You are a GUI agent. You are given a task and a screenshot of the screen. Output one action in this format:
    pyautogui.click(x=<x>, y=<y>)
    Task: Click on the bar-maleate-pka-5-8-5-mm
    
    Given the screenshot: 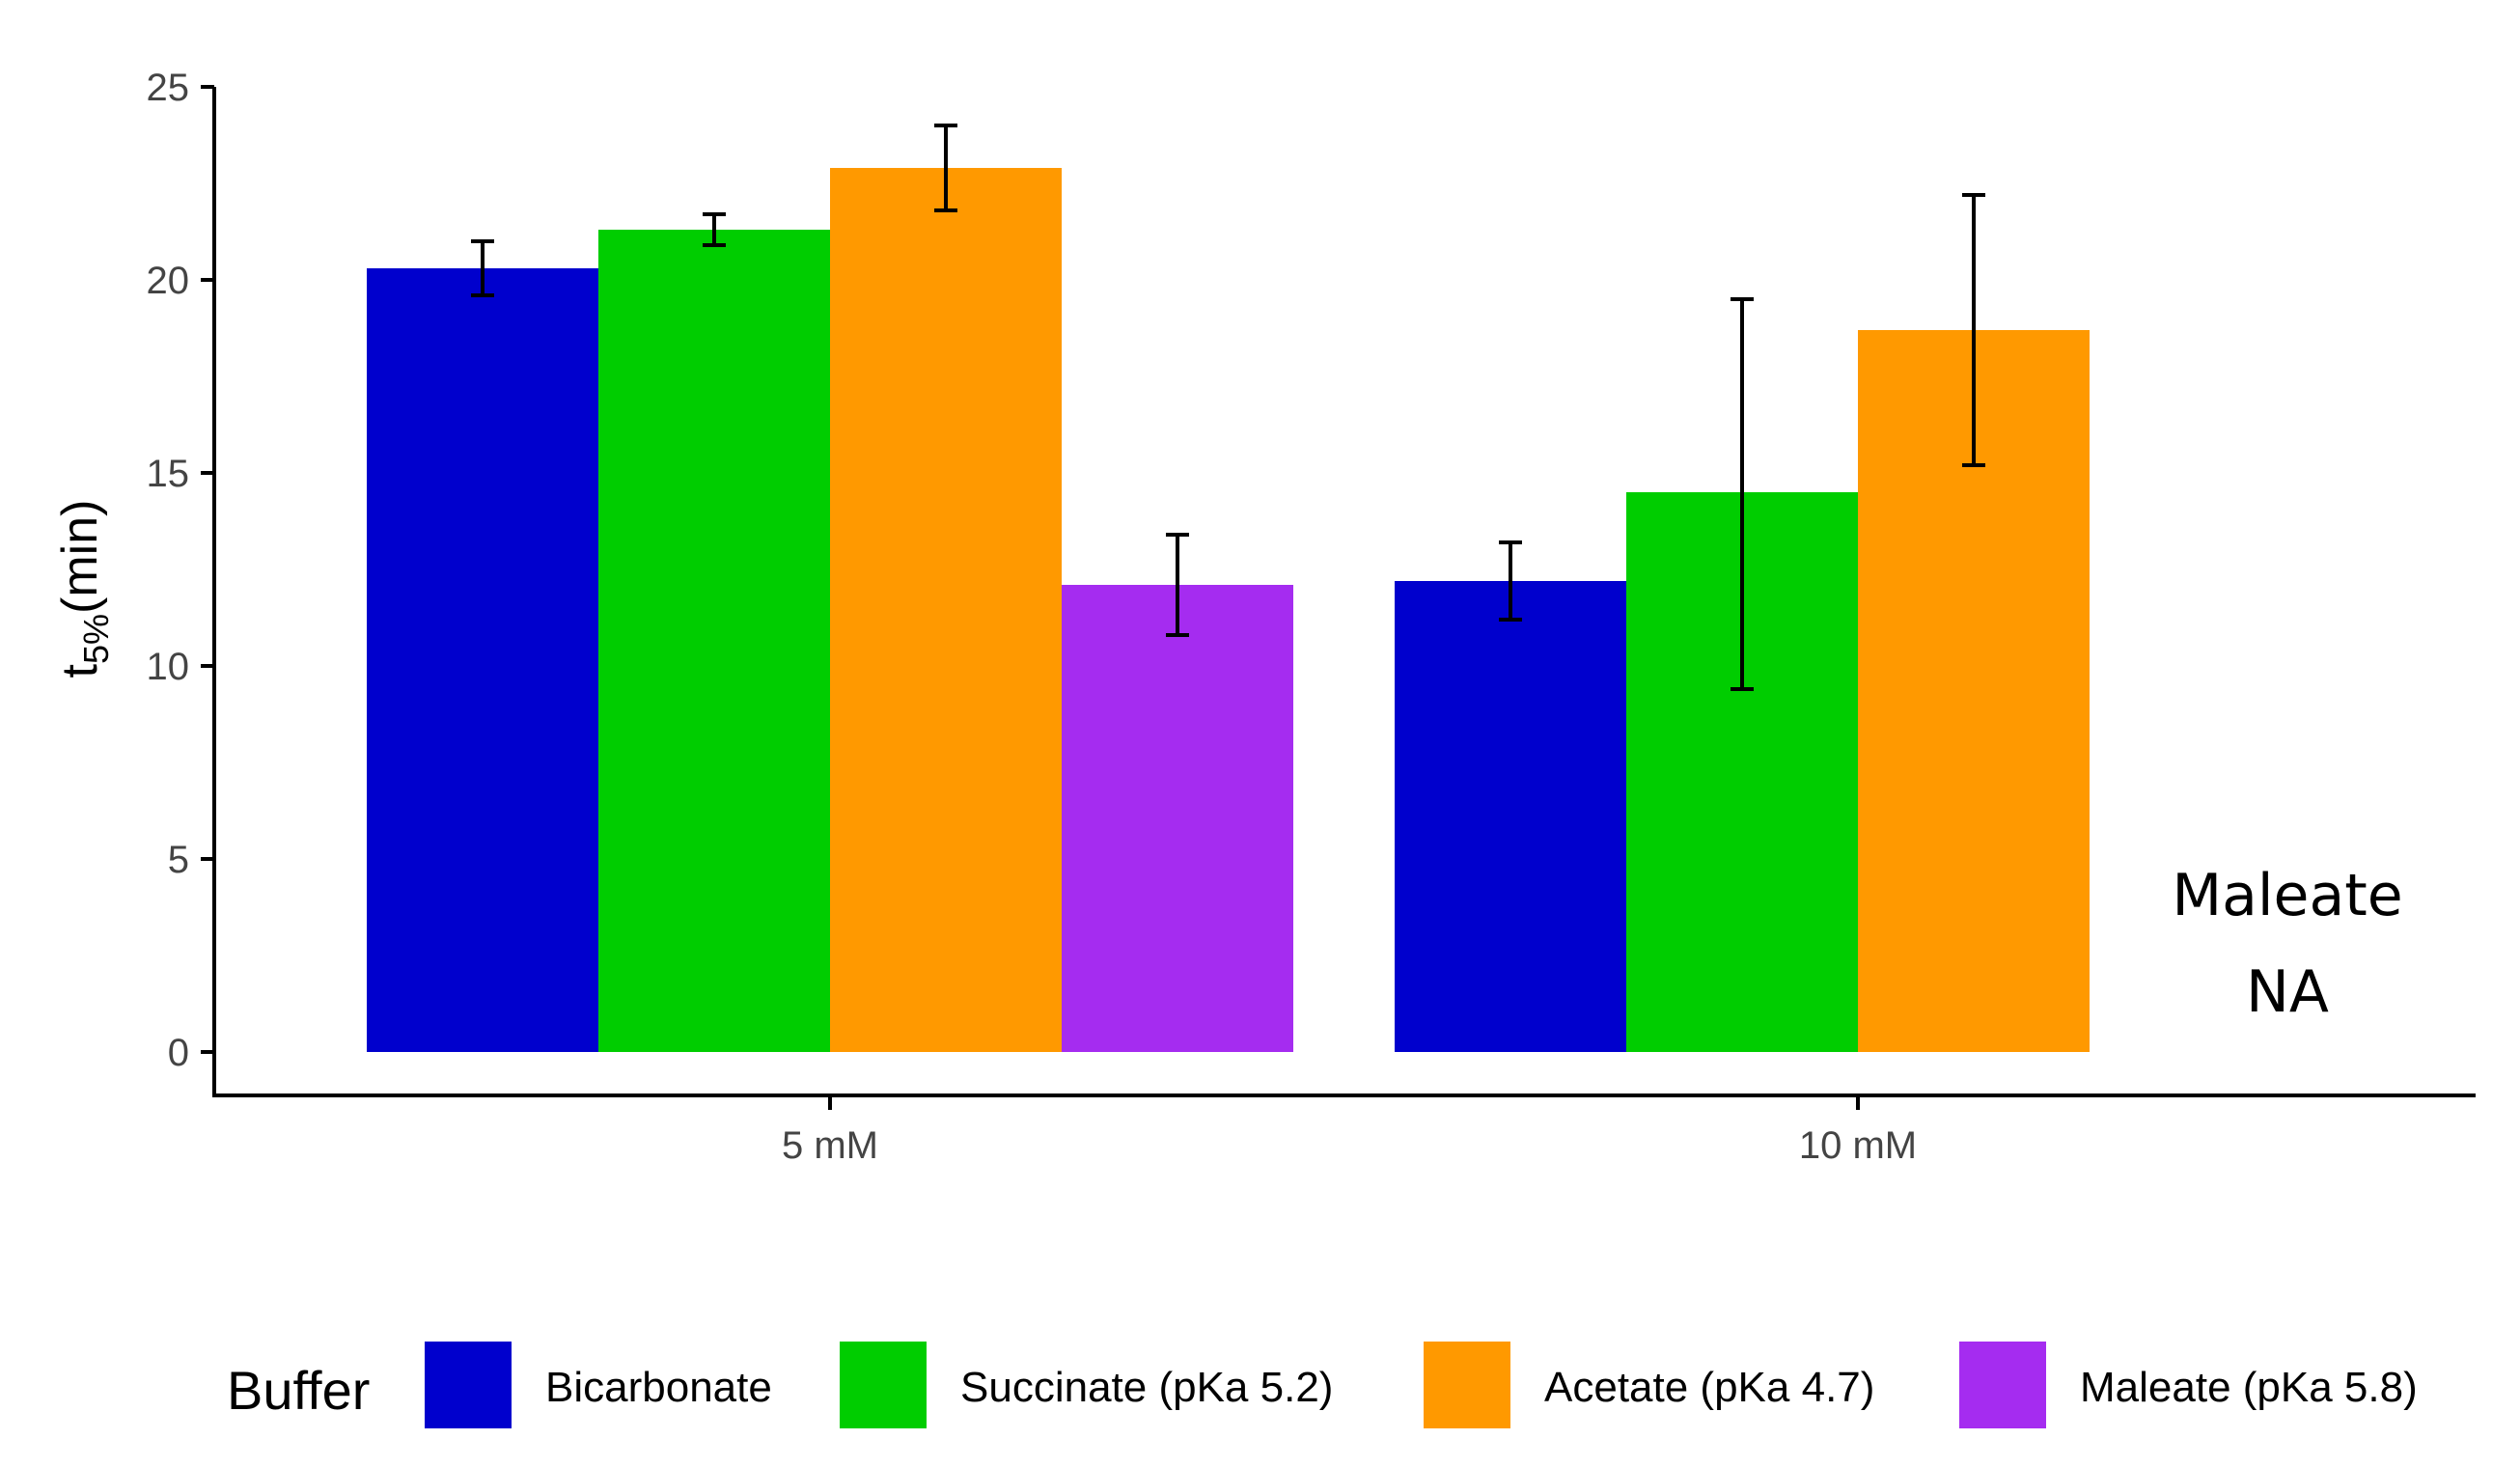 What is the action you would take?
    pyautogui.click(x=1178, y=818)
    